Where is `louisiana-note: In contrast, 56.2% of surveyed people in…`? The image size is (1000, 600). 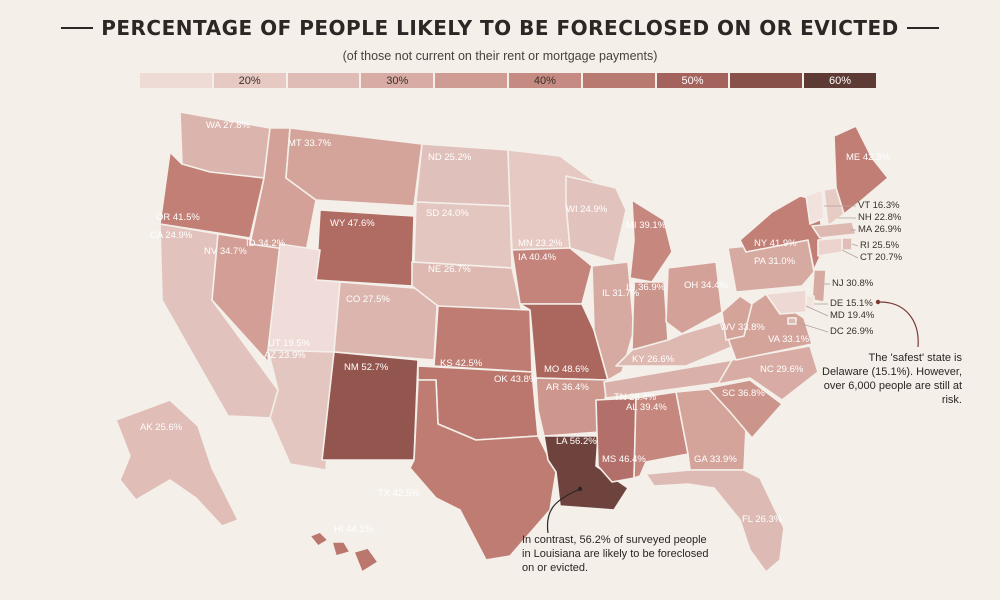 louisiana-note: In contrast, 56.2% of surveyed people in… is located at coordinates (615, 554).